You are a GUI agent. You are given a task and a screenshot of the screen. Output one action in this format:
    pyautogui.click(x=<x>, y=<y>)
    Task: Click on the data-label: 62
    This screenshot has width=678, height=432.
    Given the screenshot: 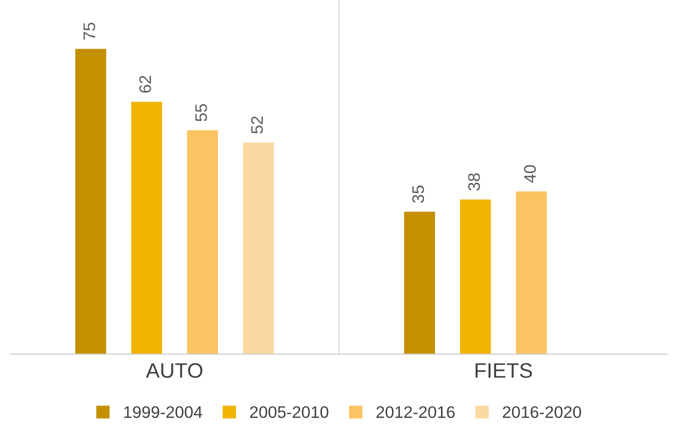 What is the action you would take?
    pyautogui.click(x=145, y=84)
    